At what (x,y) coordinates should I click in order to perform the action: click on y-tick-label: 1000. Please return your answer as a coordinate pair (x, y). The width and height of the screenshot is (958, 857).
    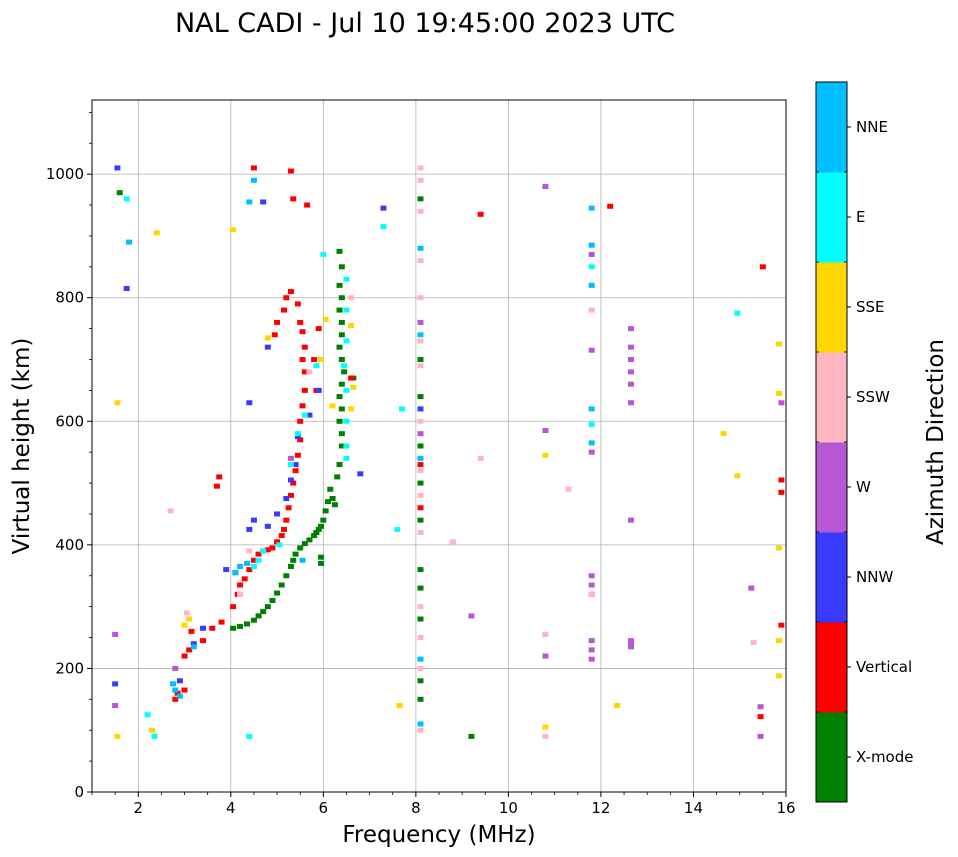
    Looking at the image, I should click on (65, 174).